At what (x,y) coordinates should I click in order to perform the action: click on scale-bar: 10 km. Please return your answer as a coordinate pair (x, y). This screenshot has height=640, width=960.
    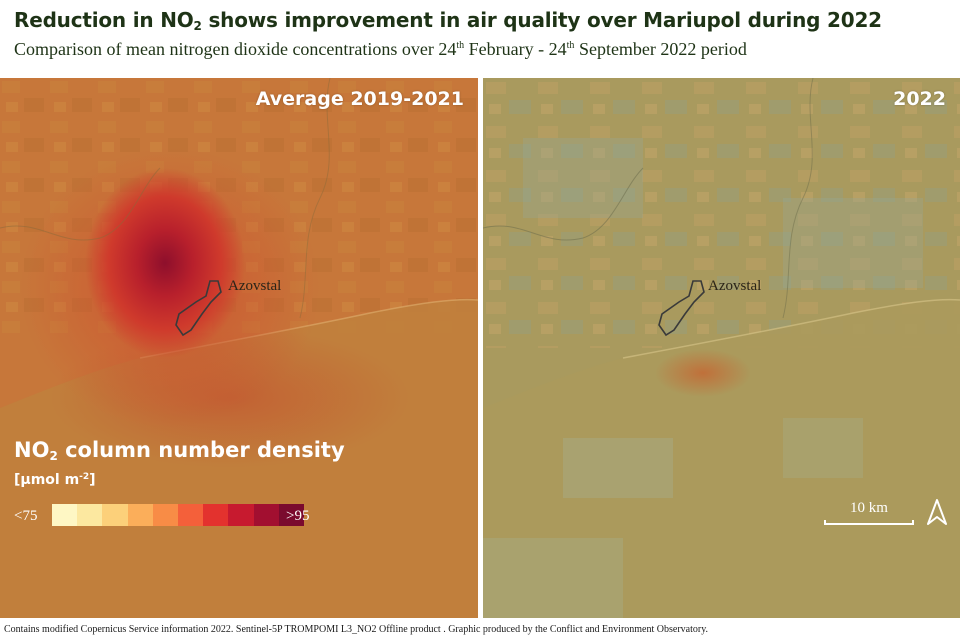
    Looking at the image, I should click on (869, 513).